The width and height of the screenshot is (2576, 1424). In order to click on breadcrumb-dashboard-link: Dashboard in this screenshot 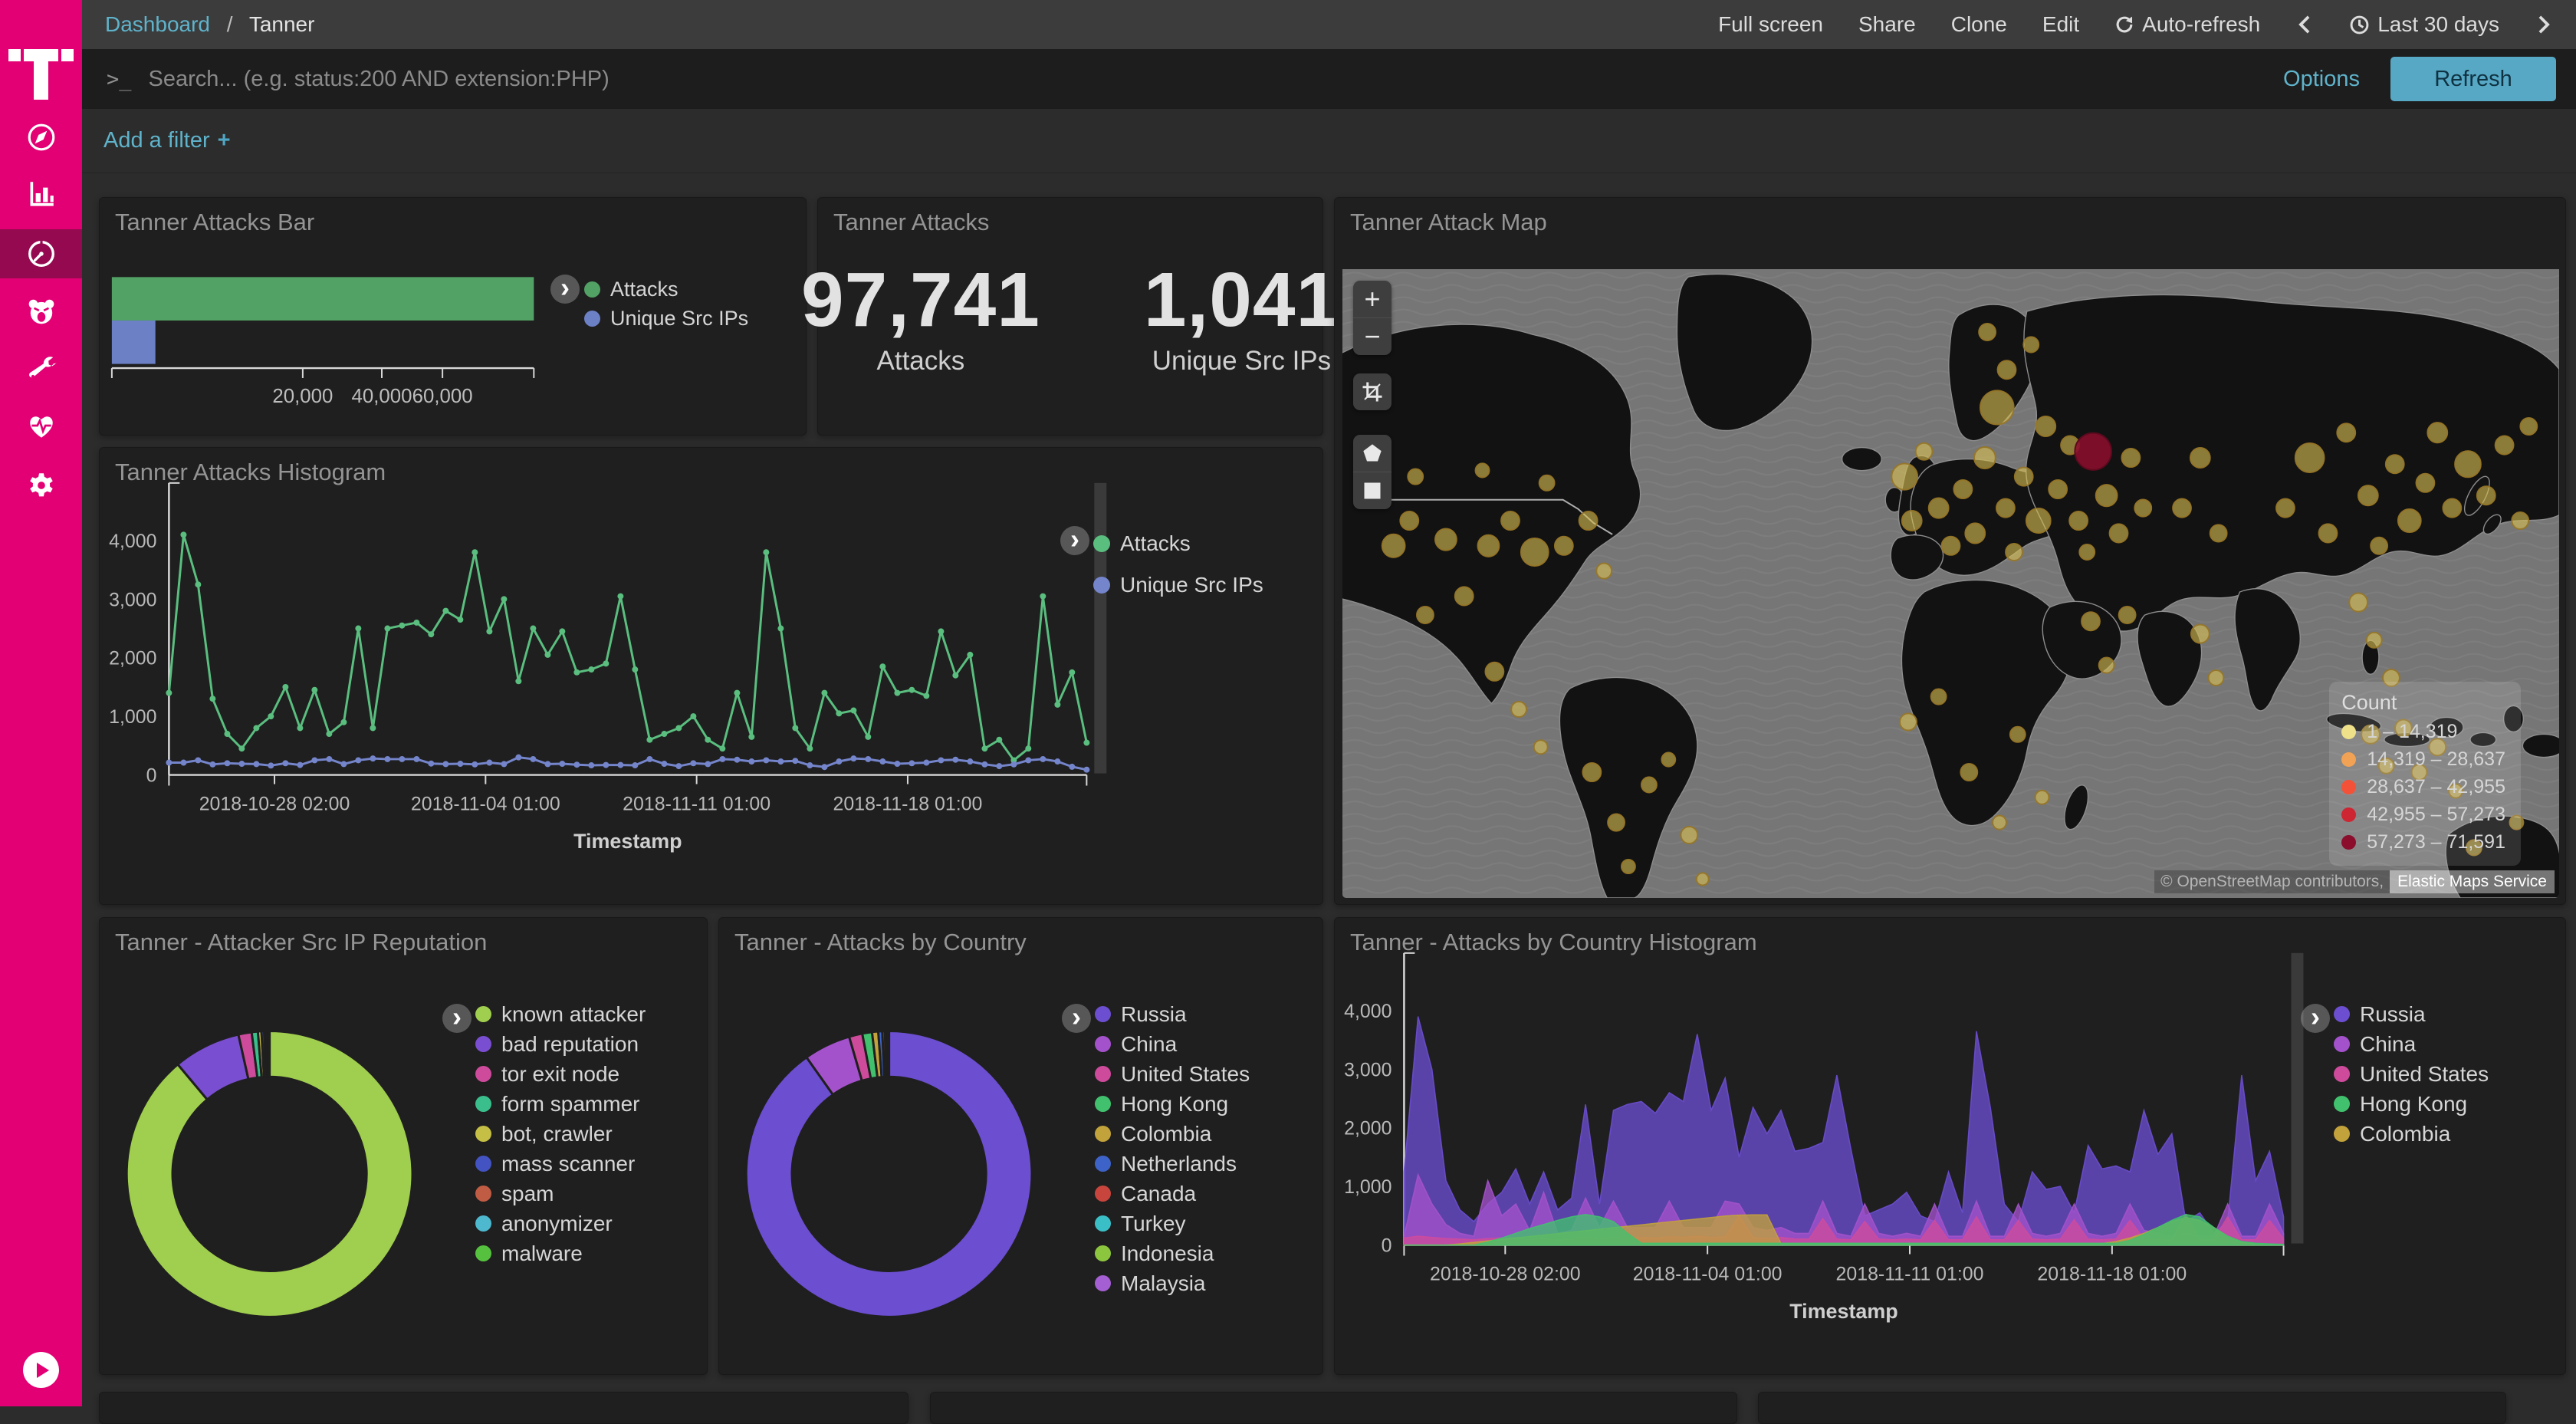, I will do `click(157, 24)`.